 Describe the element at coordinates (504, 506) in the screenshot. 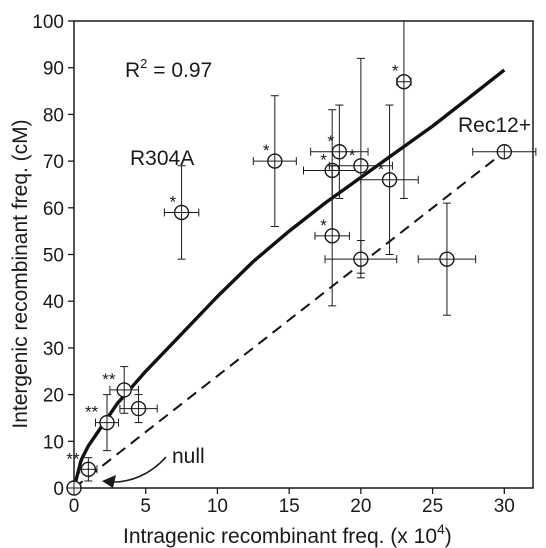

I see `x-tick-label: 30` at that location.